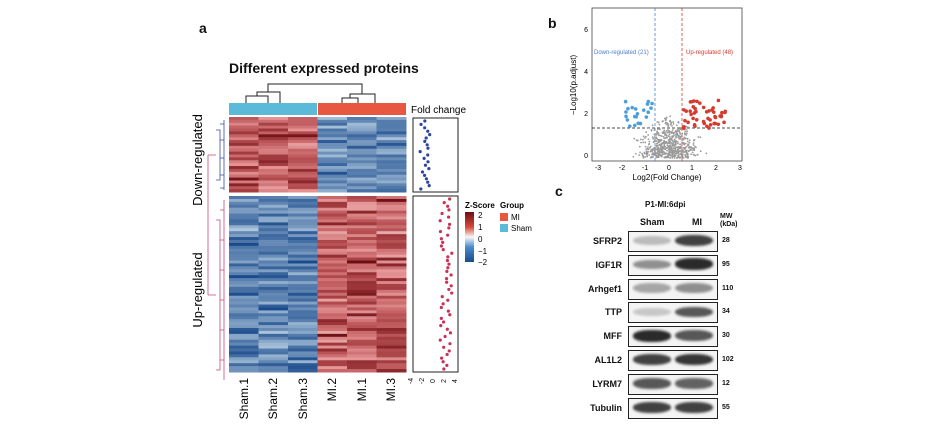 The width and height of the screenshot is (941, 440). I want to click on sample-label: Sham.1, so click(244, 399).